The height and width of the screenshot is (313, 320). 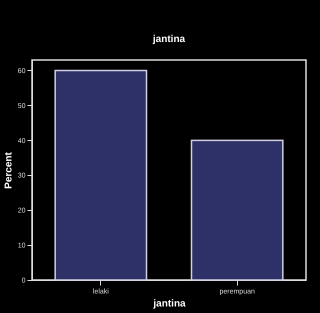 I want to click on y-axis-title: Percent, so click(x=9, y=170).